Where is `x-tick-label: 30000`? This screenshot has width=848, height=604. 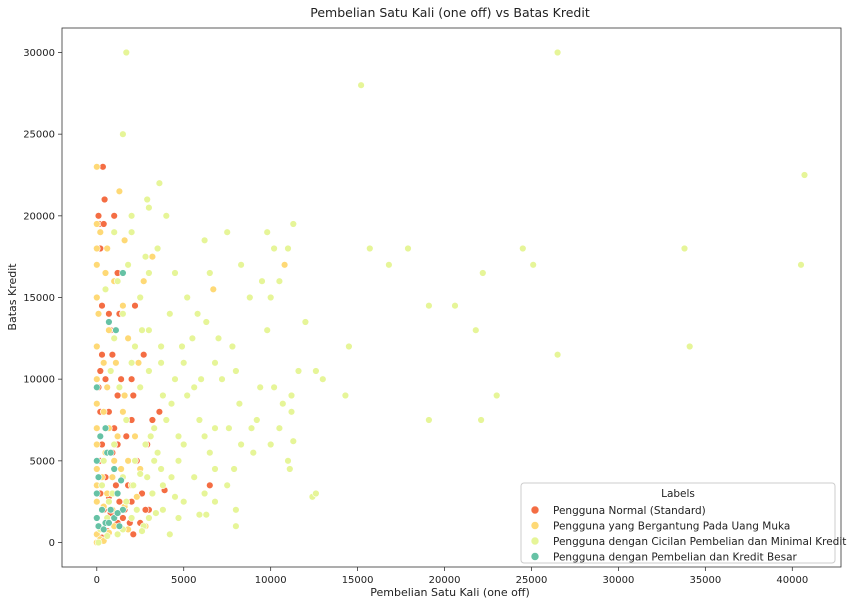
x-tick-label: 30000 is located at coordinates (619, 580).